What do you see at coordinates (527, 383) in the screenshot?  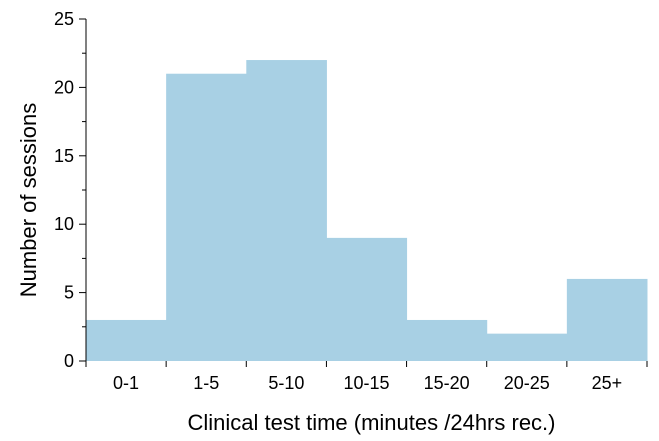 I see `x-tick-label: 20-25` at bounding box center [527, 383].